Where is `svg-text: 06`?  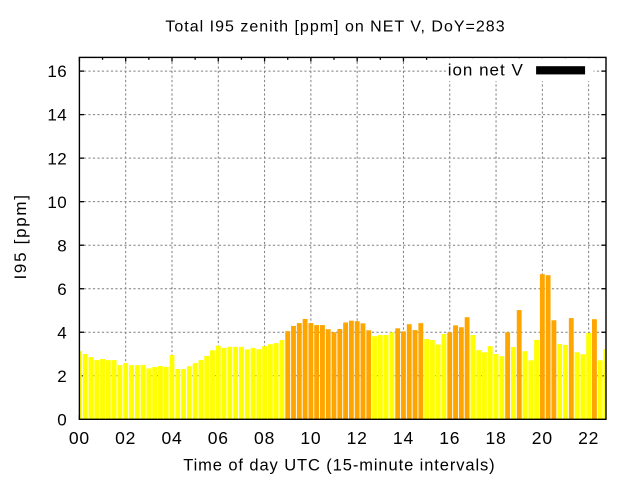 svg-text: 06 is located at coordinates (218, 438).